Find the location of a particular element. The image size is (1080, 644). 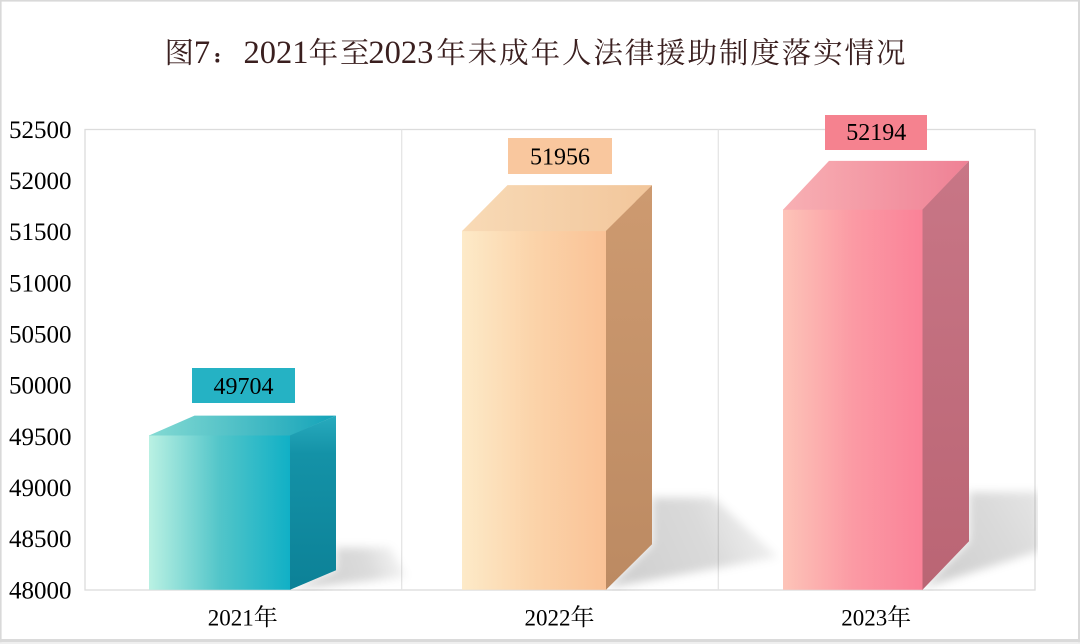

svg-text: 48500 is located at coordinates (40, 539).